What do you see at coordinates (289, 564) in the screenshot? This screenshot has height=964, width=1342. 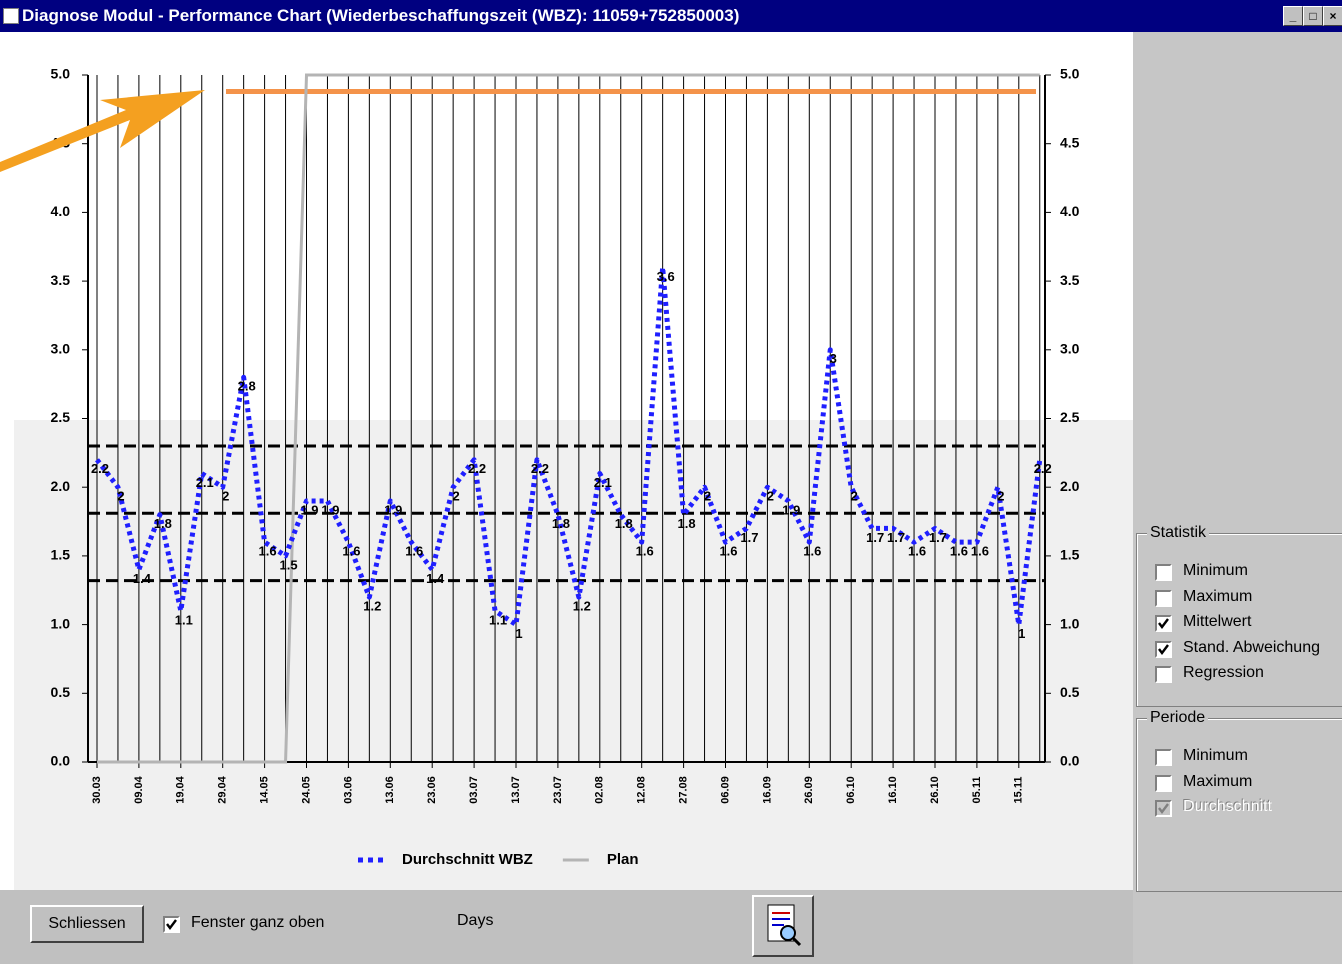 I see `data-label: 1.5` at bounding box center [289, 564].